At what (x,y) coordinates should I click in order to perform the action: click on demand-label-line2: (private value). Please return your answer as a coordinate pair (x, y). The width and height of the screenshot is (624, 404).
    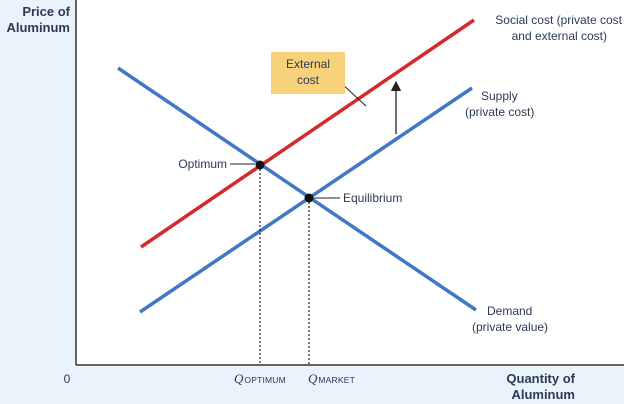
    Looking at the image, I should click on (510, 327).